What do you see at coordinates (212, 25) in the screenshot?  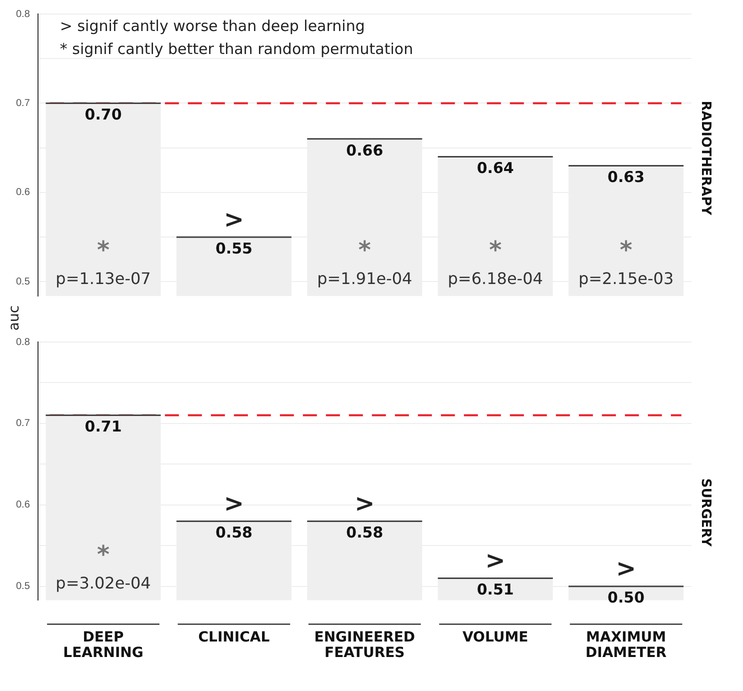 I see `annotation: > signif cantly worse than deep learning` at bounding box center [212, 25].